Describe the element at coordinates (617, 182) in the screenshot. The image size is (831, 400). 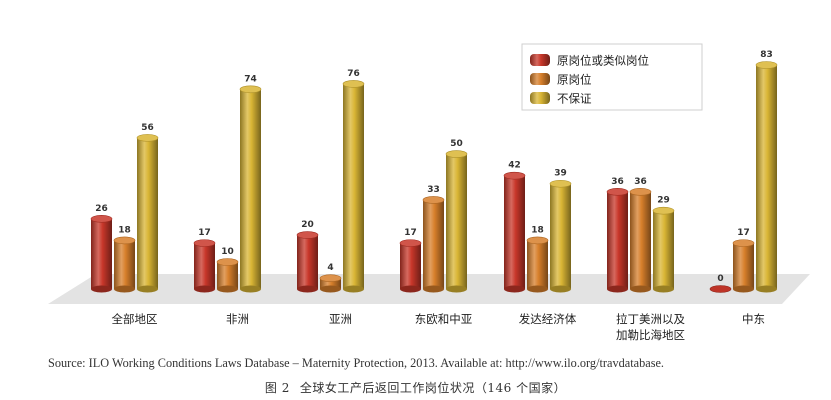
I see `value-label-latin-america-caribbean-s1: 36` at that location.